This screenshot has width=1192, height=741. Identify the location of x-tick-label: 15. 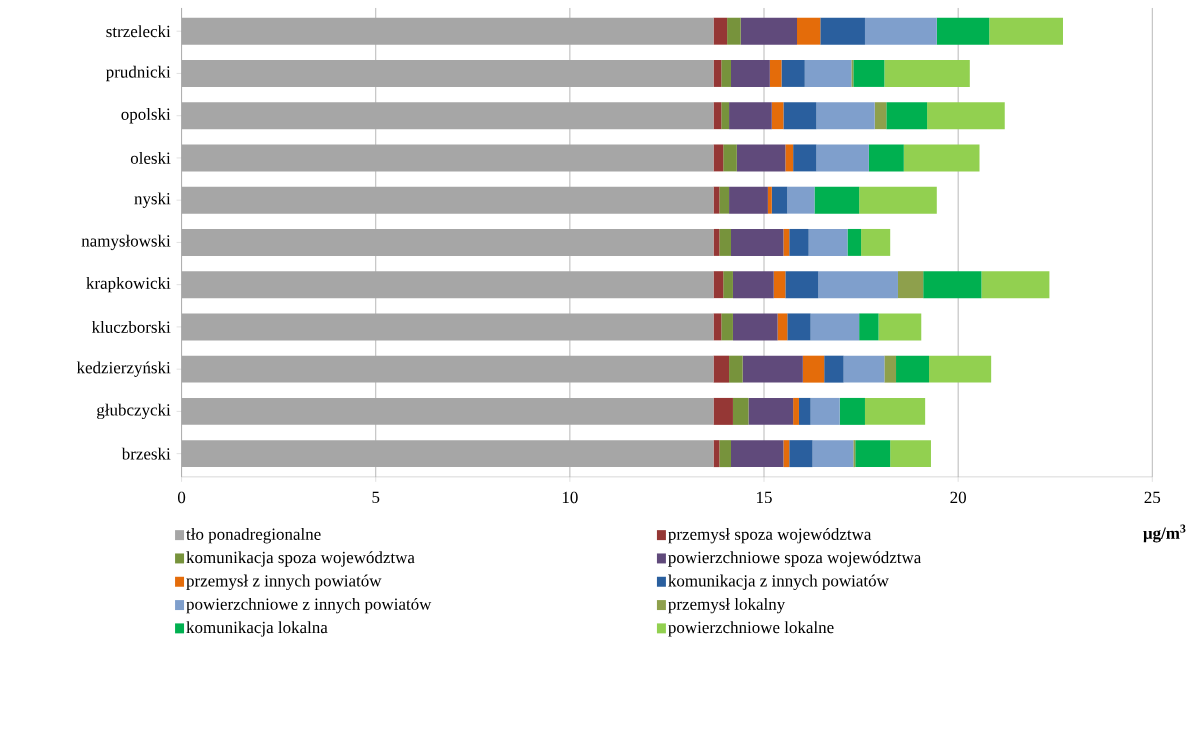
(764, 497).